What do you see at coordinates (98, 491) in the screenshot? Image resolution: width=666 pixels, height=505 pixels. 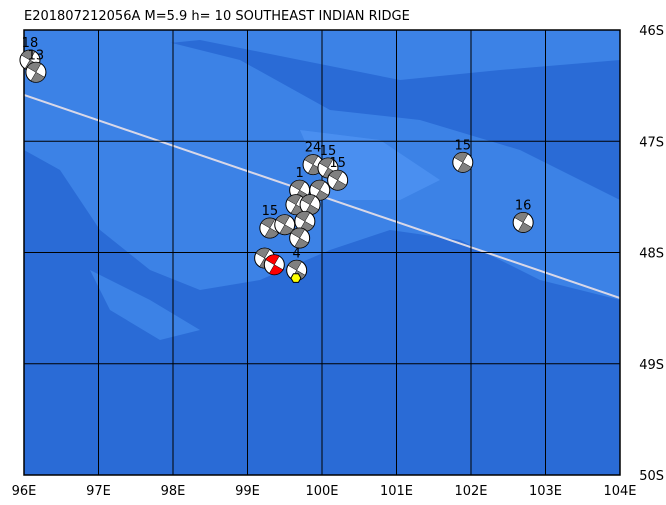 I see `lon-label: 97E` at bounding box center [98, 491].